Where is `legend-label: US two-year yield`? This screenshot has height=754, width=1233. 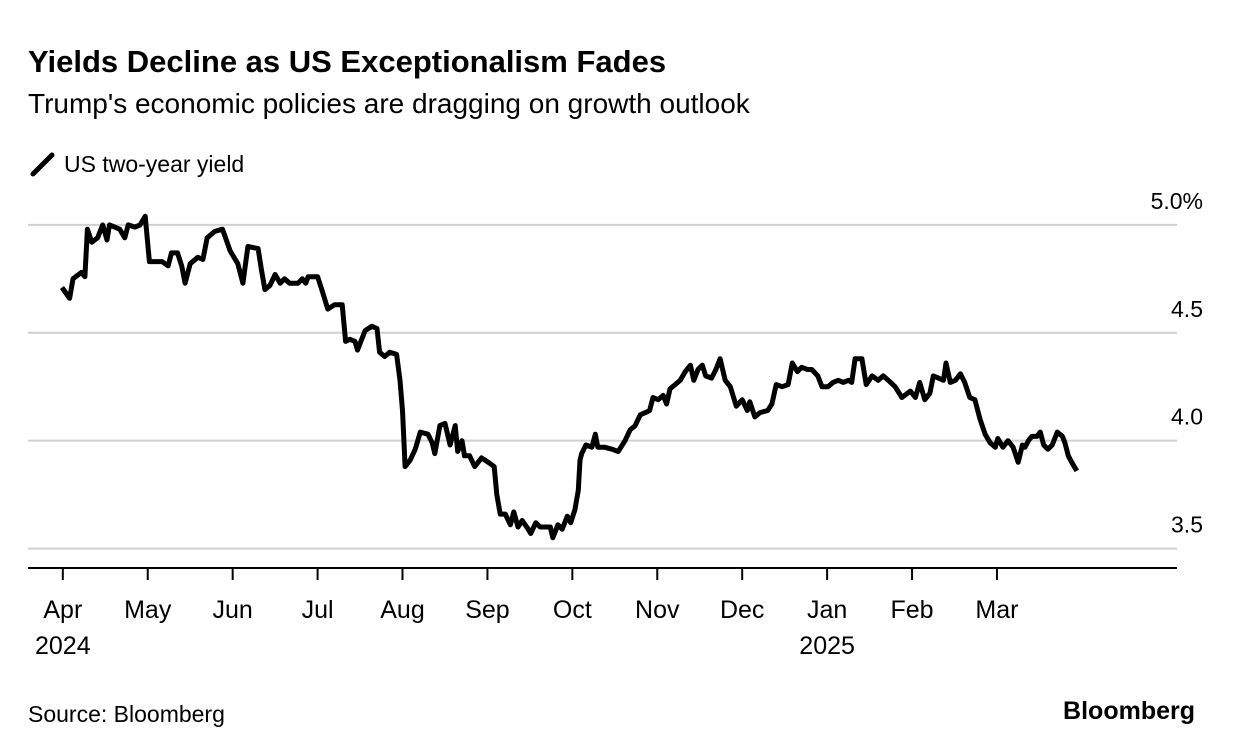
legend-label: US two-year yield is located at coordinates (154, 164).